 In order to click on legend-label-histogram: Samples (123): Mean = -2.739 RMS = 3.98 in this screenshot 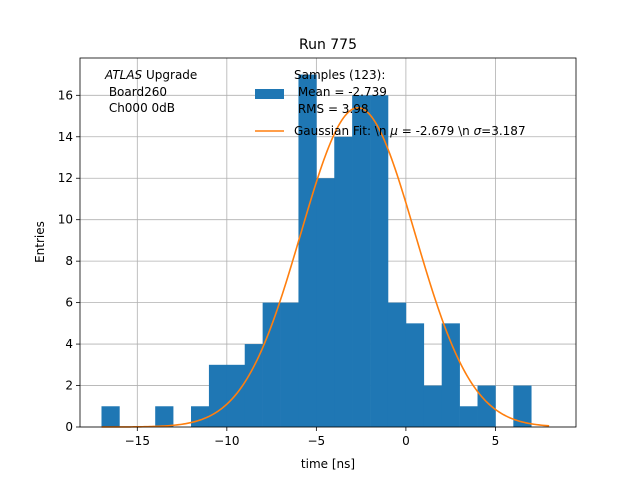, I will do `click(340, 92)`.